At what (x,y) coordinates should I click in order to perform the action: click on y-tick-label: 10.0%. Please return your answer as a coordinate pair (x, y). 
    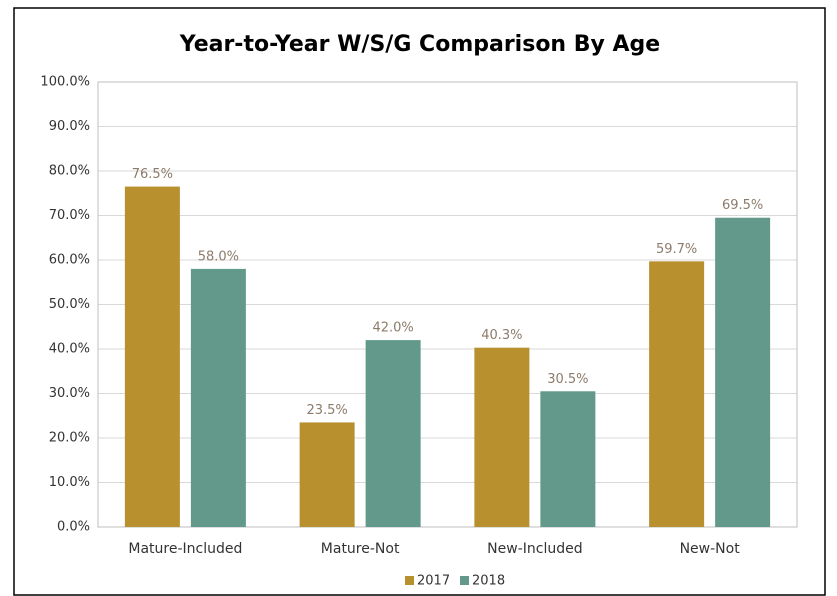
    Looking at the image, I should click on (69, 482).